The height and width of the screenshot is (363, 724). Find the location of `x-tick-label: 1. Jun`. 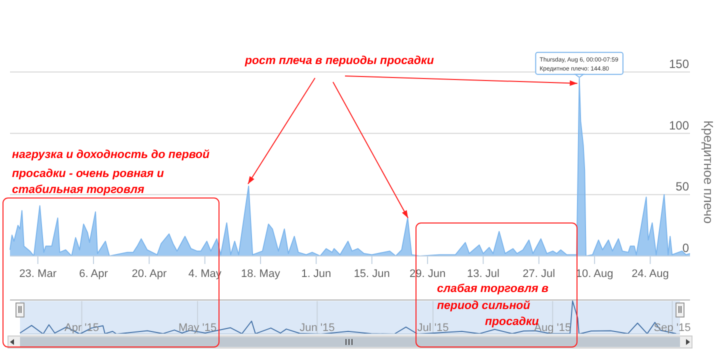

x-tick-label: 1. Jun is located at coordinates (316, 274).